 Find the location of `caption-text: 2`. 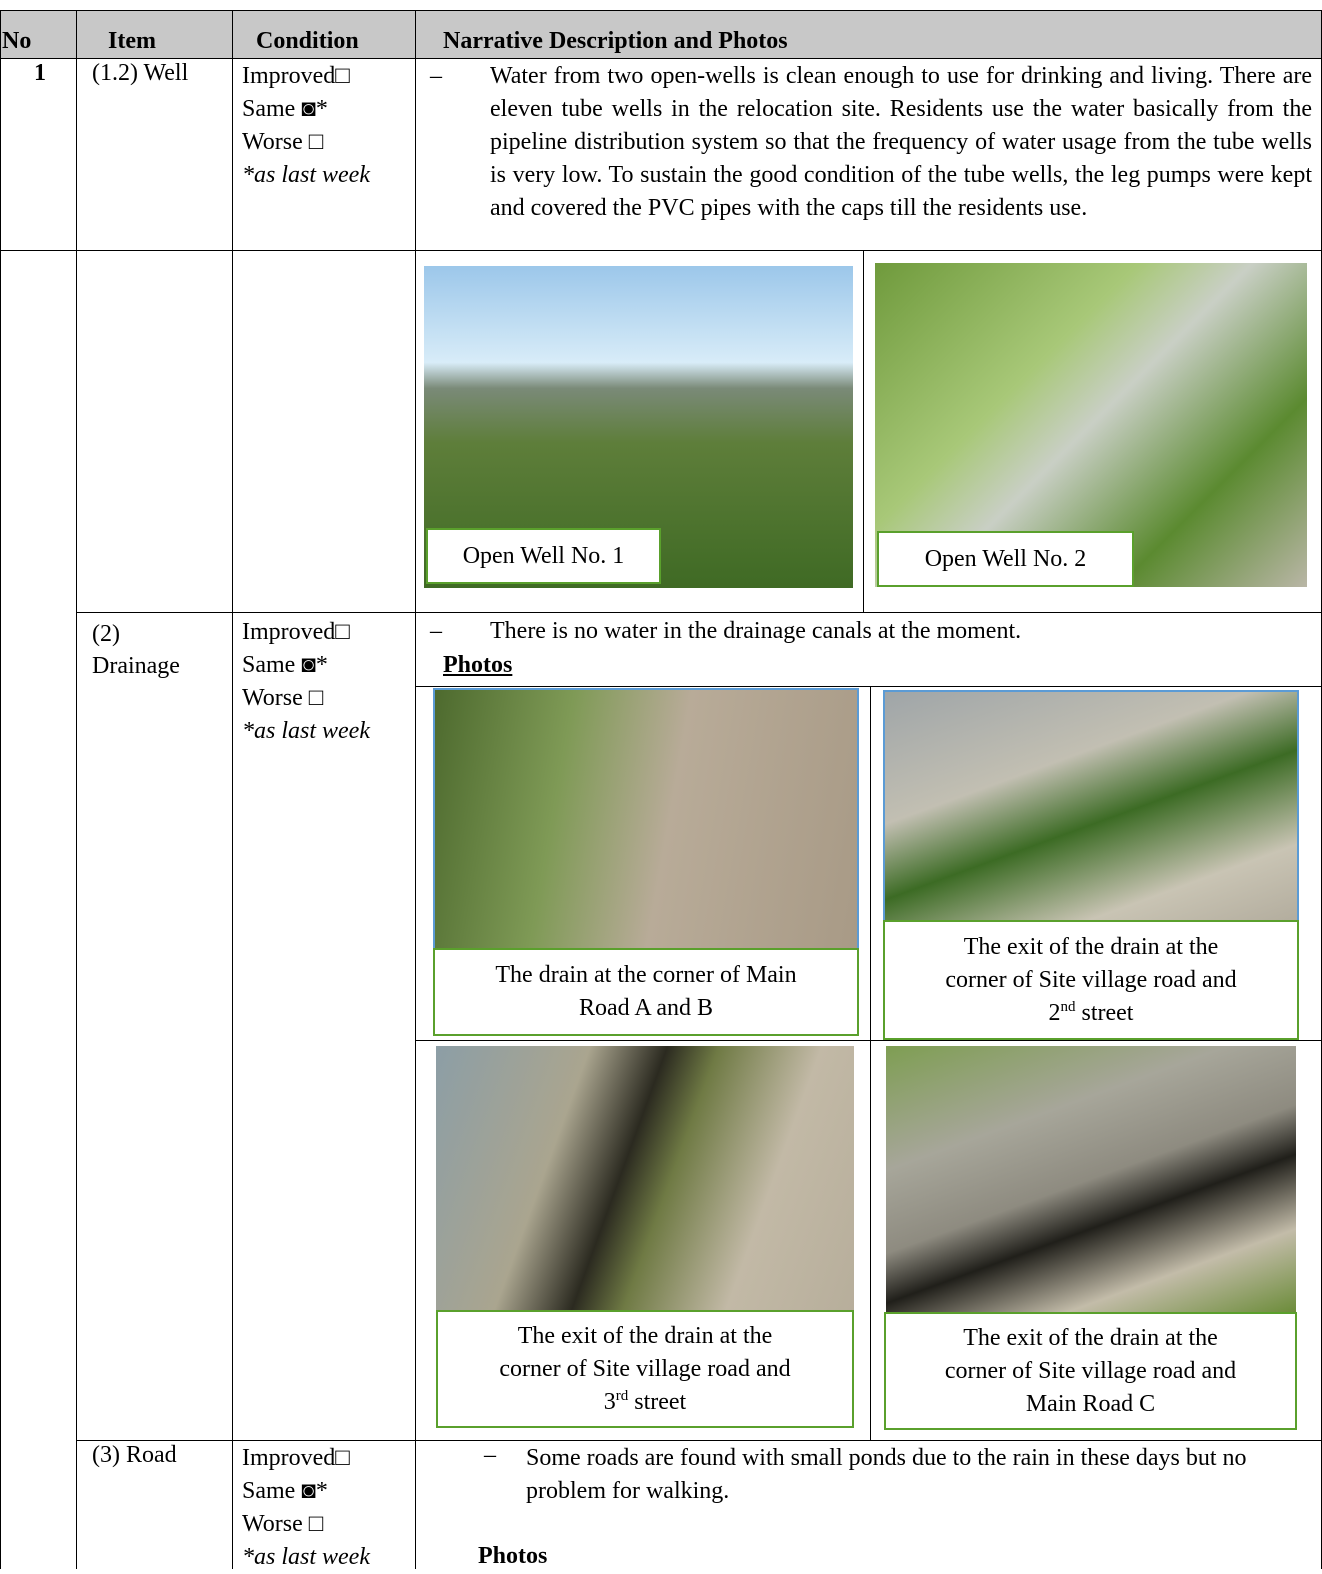

caption-text: 2 is located at coordinates (1054, 1012).